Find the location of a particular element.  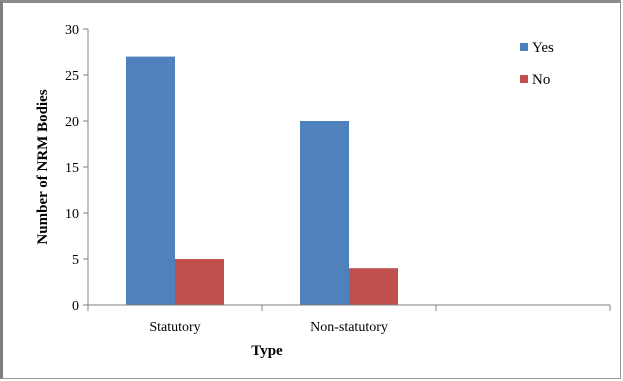

bar-no-statutory is located at coordinates (199, 282).